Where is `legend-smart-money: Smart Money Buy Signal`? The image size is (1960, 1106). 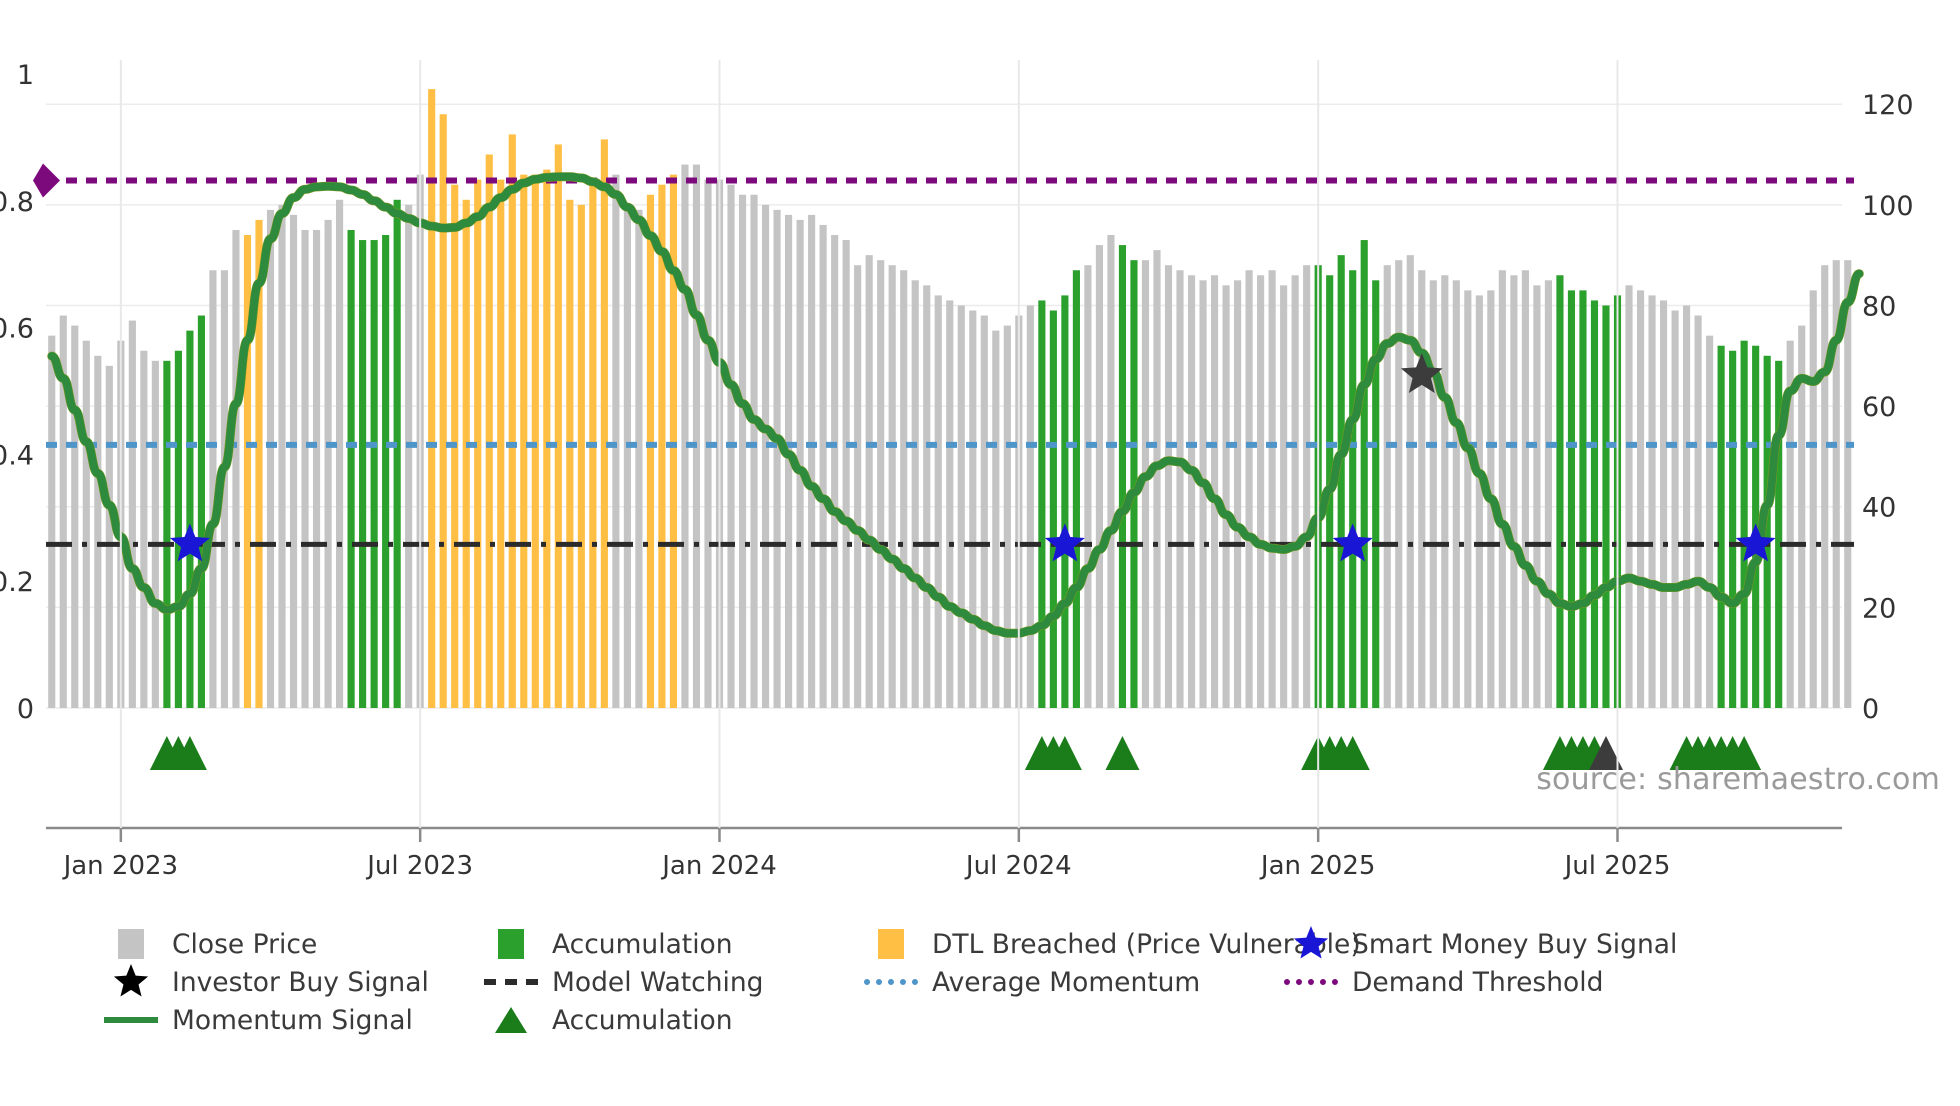
legend-smart-money: Smart Money Buy Signal is located at coordinates (1490, 944).